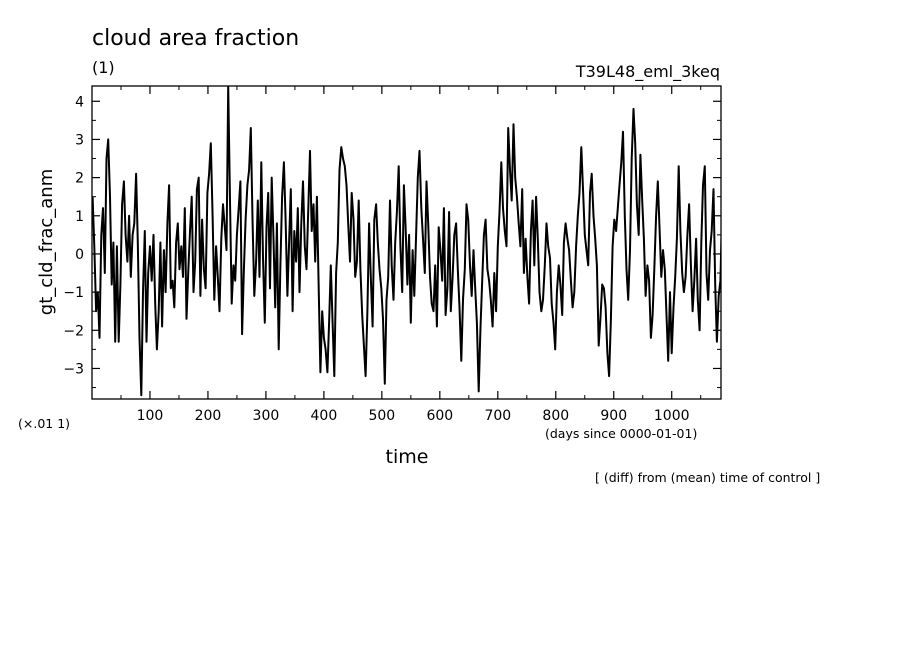 The height and width of the screenshot is (654, 904). What do you see at coordinates (79, 217) in the screenshot?
I see `y-tick-label: 1` at bounding box center [79, 217].